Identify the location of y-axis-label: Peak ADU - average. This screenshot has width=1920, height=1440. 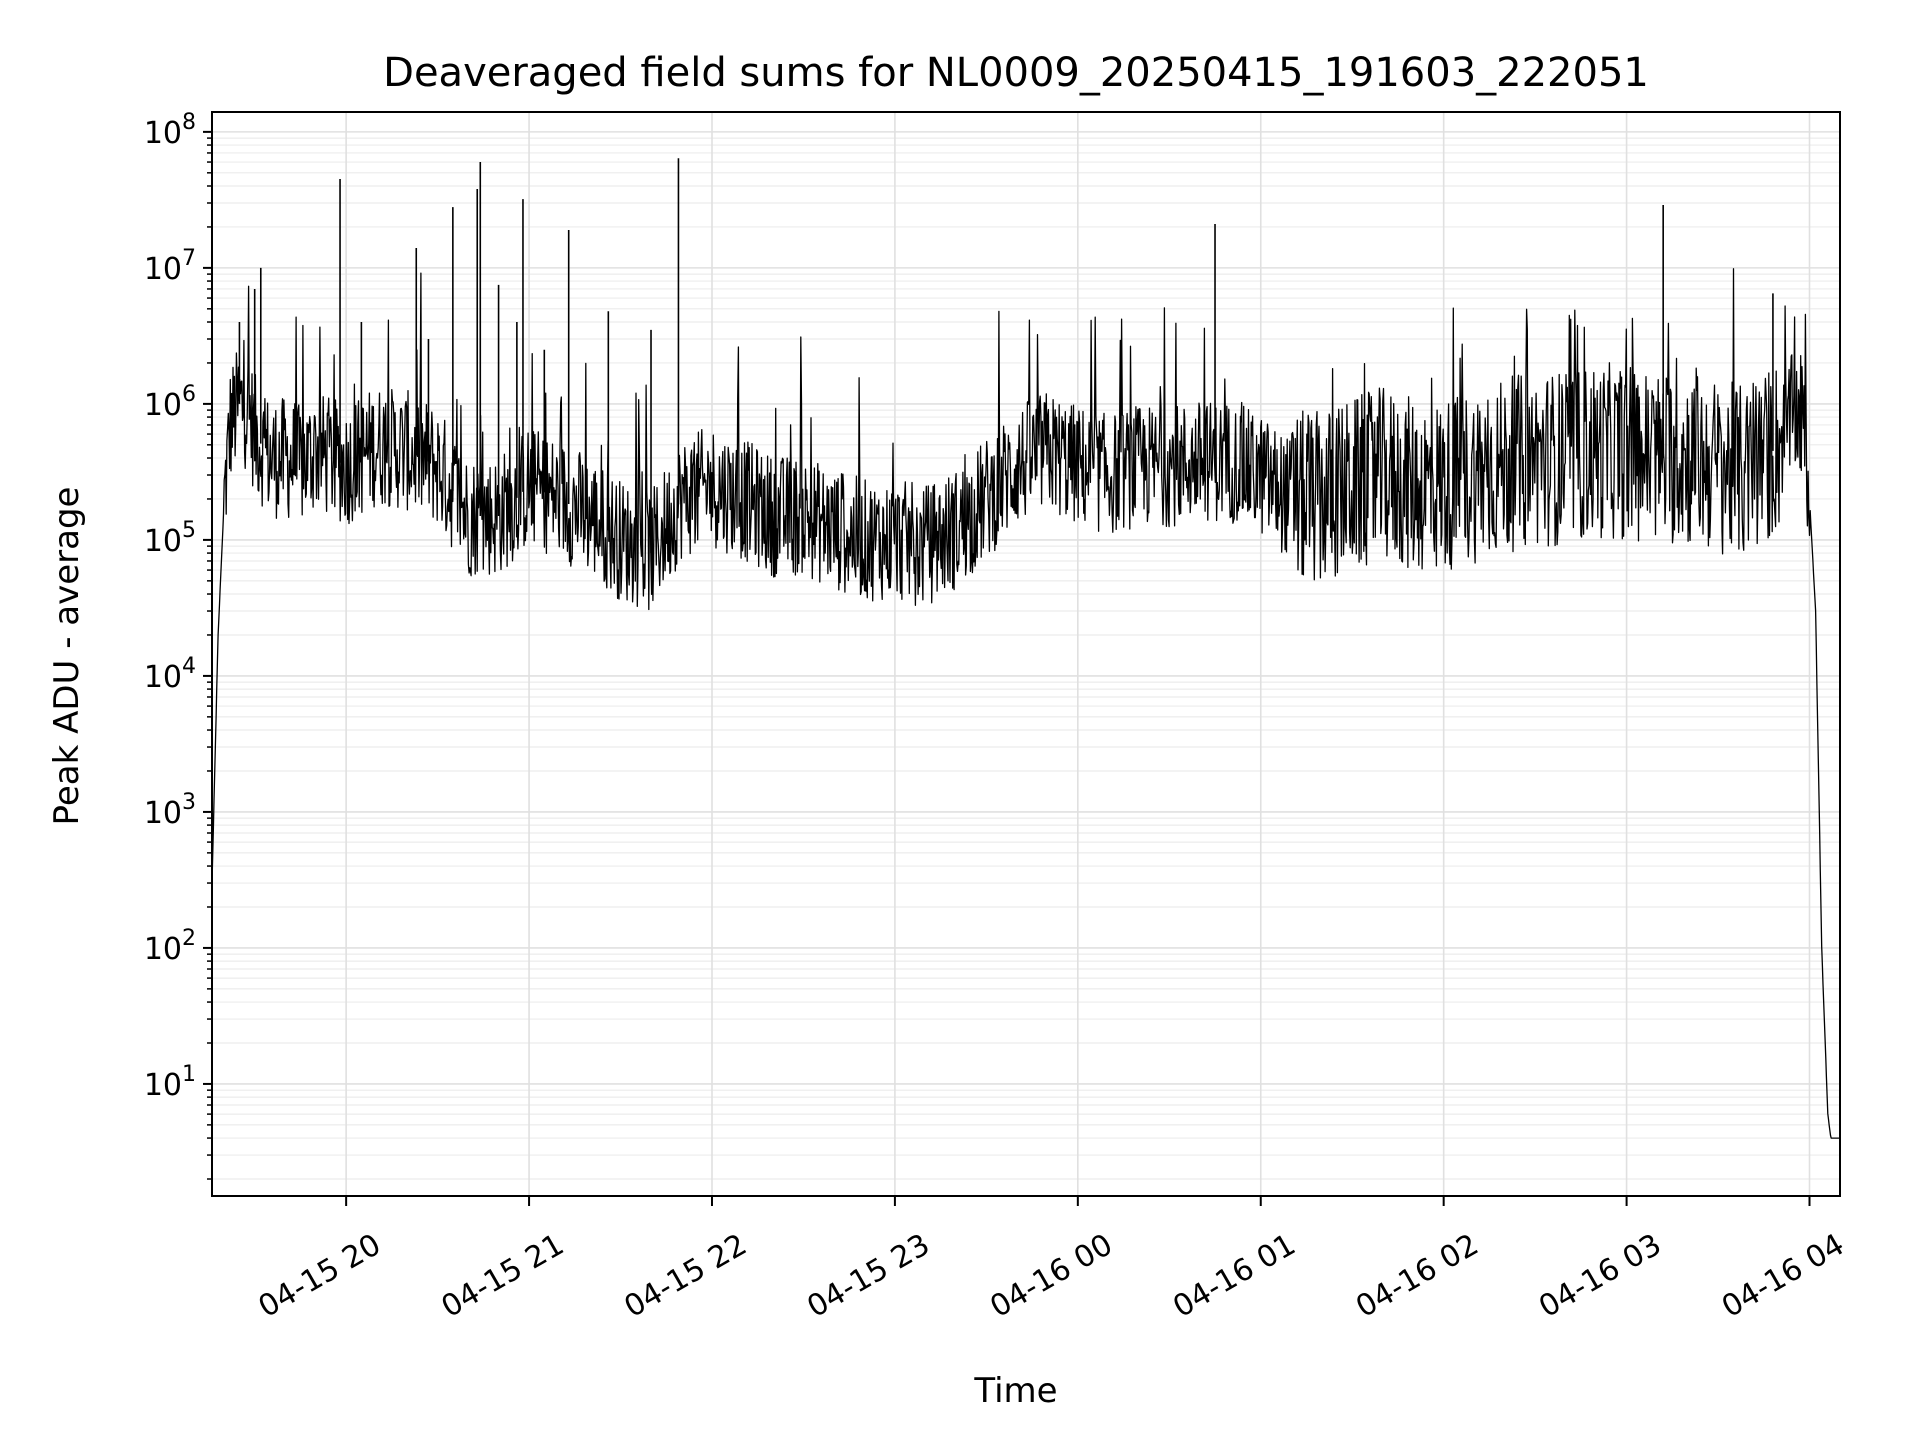
(67, 656).